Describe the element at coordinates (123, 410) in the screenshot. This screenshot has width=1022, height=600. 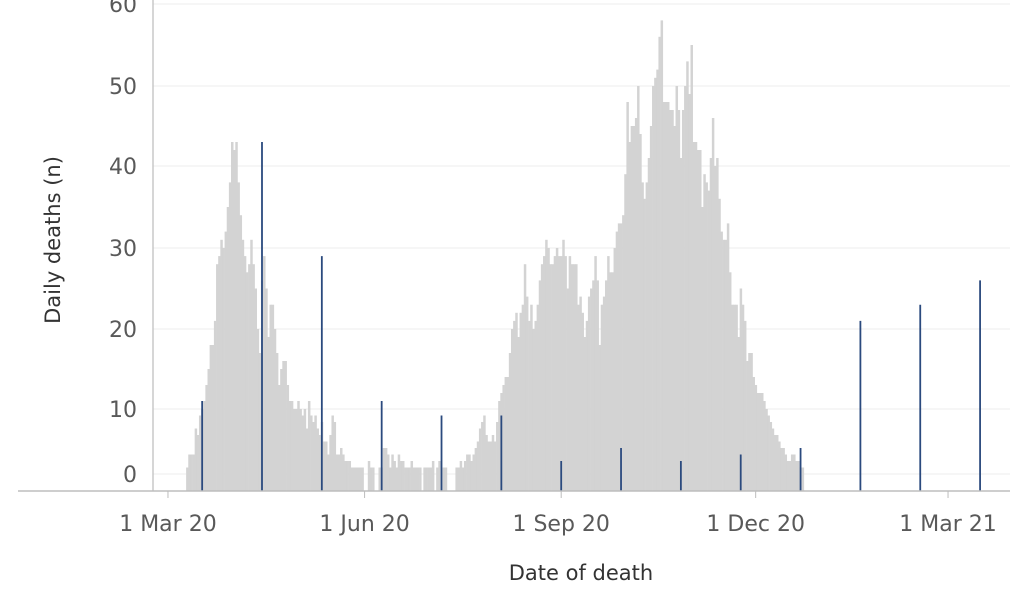
I see `y-tick-label: 10` at that location.